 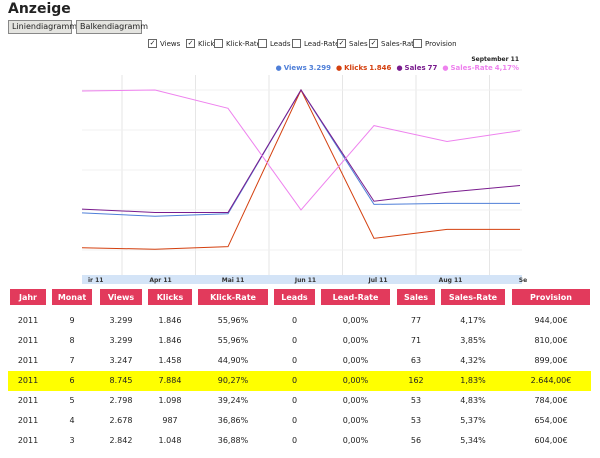 What do you see at coordinates (237, 43) in the screenshot?
I see `checkbox: Klick-Rate` at bounding box center [237, 43].